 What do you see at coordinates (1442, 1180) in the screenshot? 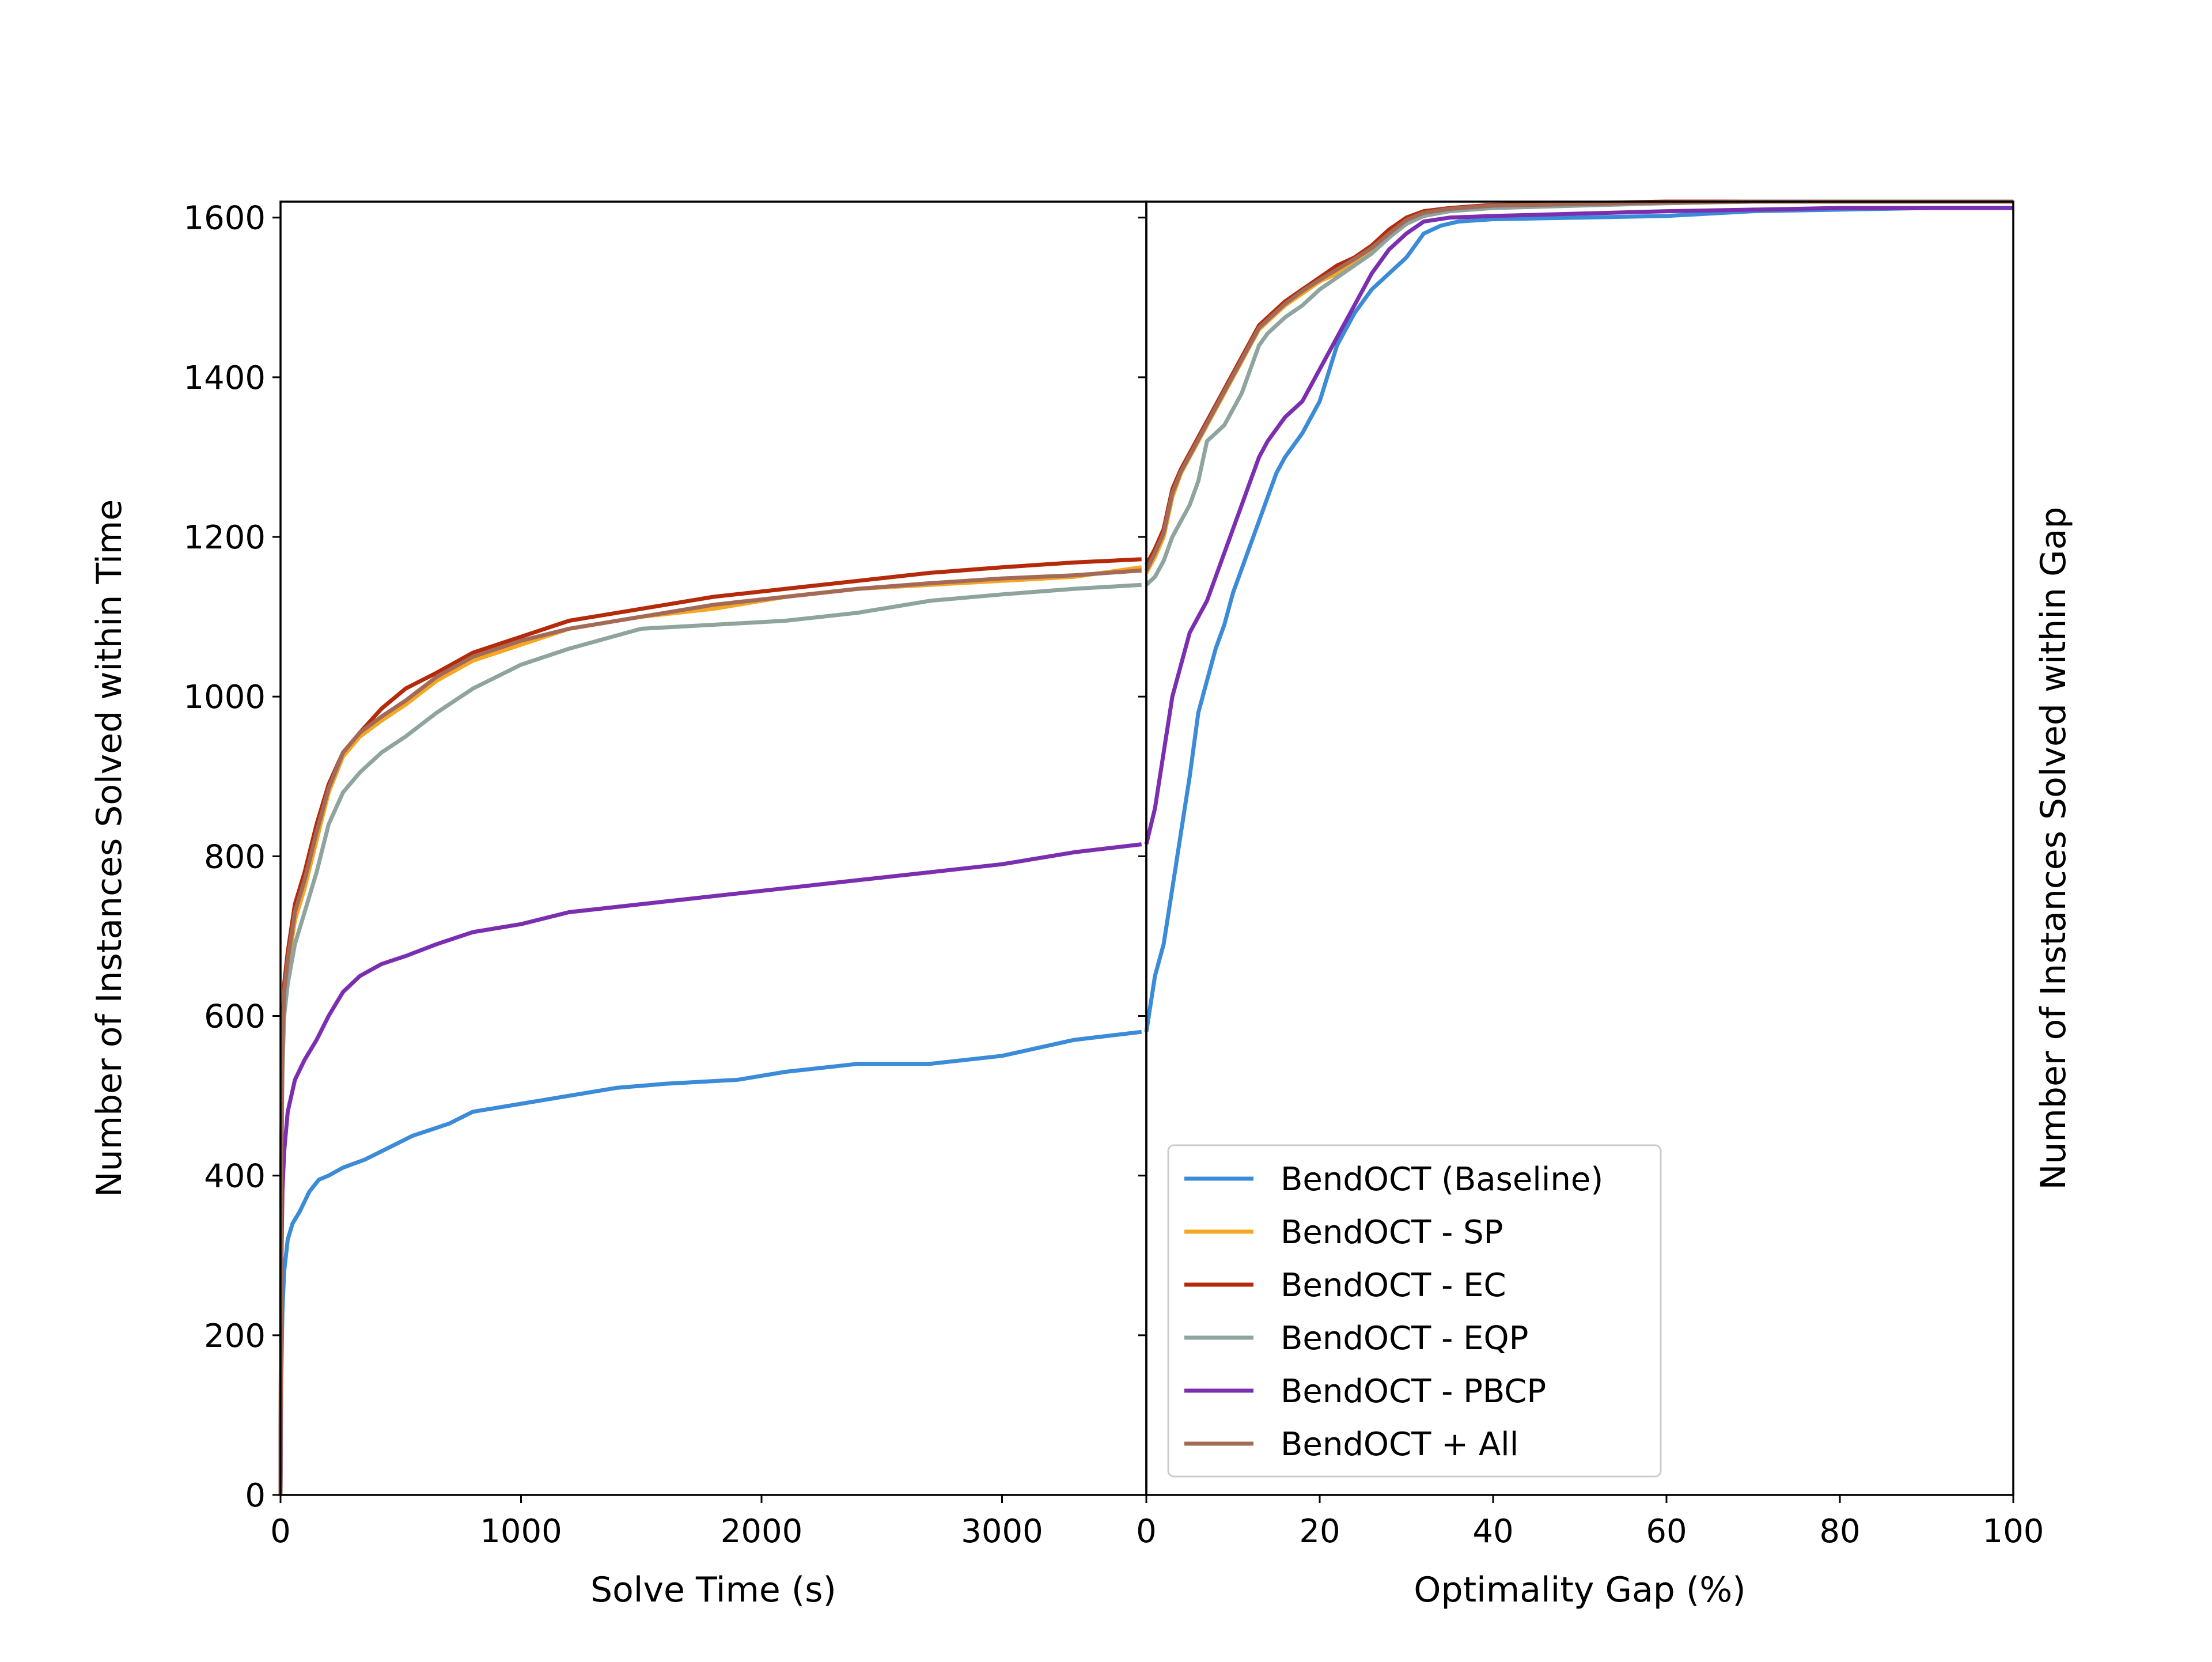
I see `legend-entry-0: BendOCT (Baseline)` at bounding box center [1442, 1180].